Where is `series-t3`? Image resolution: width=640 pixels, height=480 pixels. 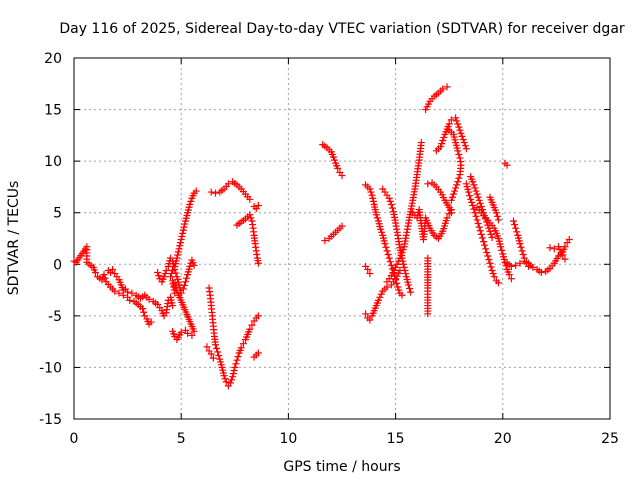
series-t3 is located at coordinates (152, 304).